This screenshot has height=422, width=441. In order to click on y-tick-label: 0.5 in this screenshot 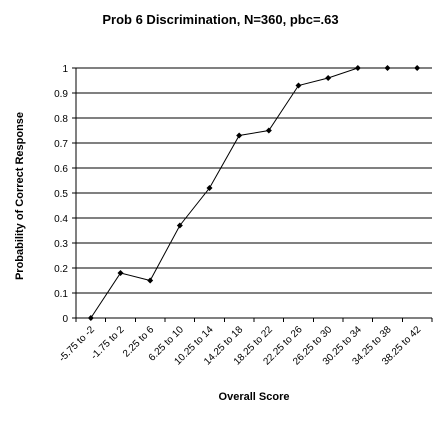, I will do `click(61, 194)`.